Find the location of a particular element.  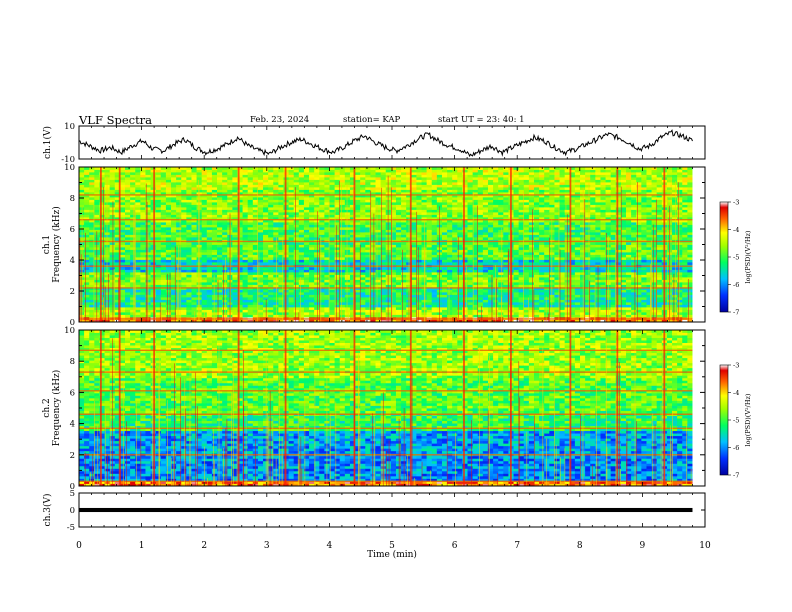

ch3-trace is located at coordinates (386, 510).